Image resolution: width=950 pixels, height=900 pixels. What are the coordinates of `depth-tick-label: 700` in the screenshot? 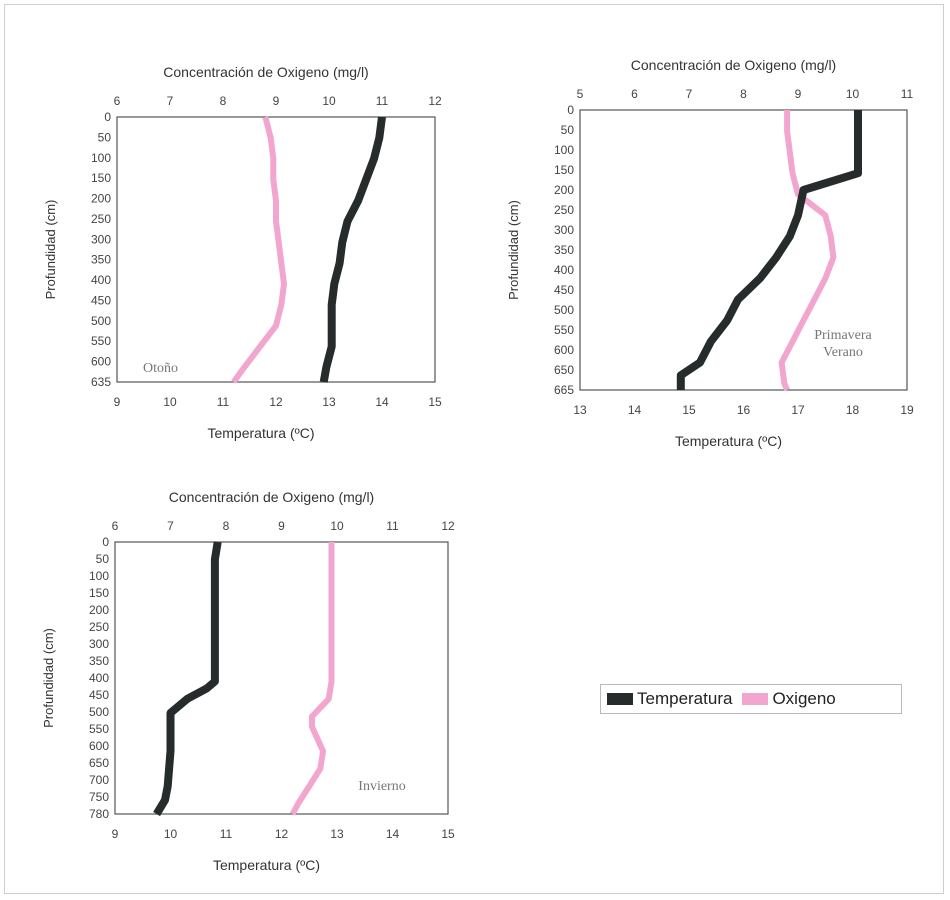 It's located at (99, 780).